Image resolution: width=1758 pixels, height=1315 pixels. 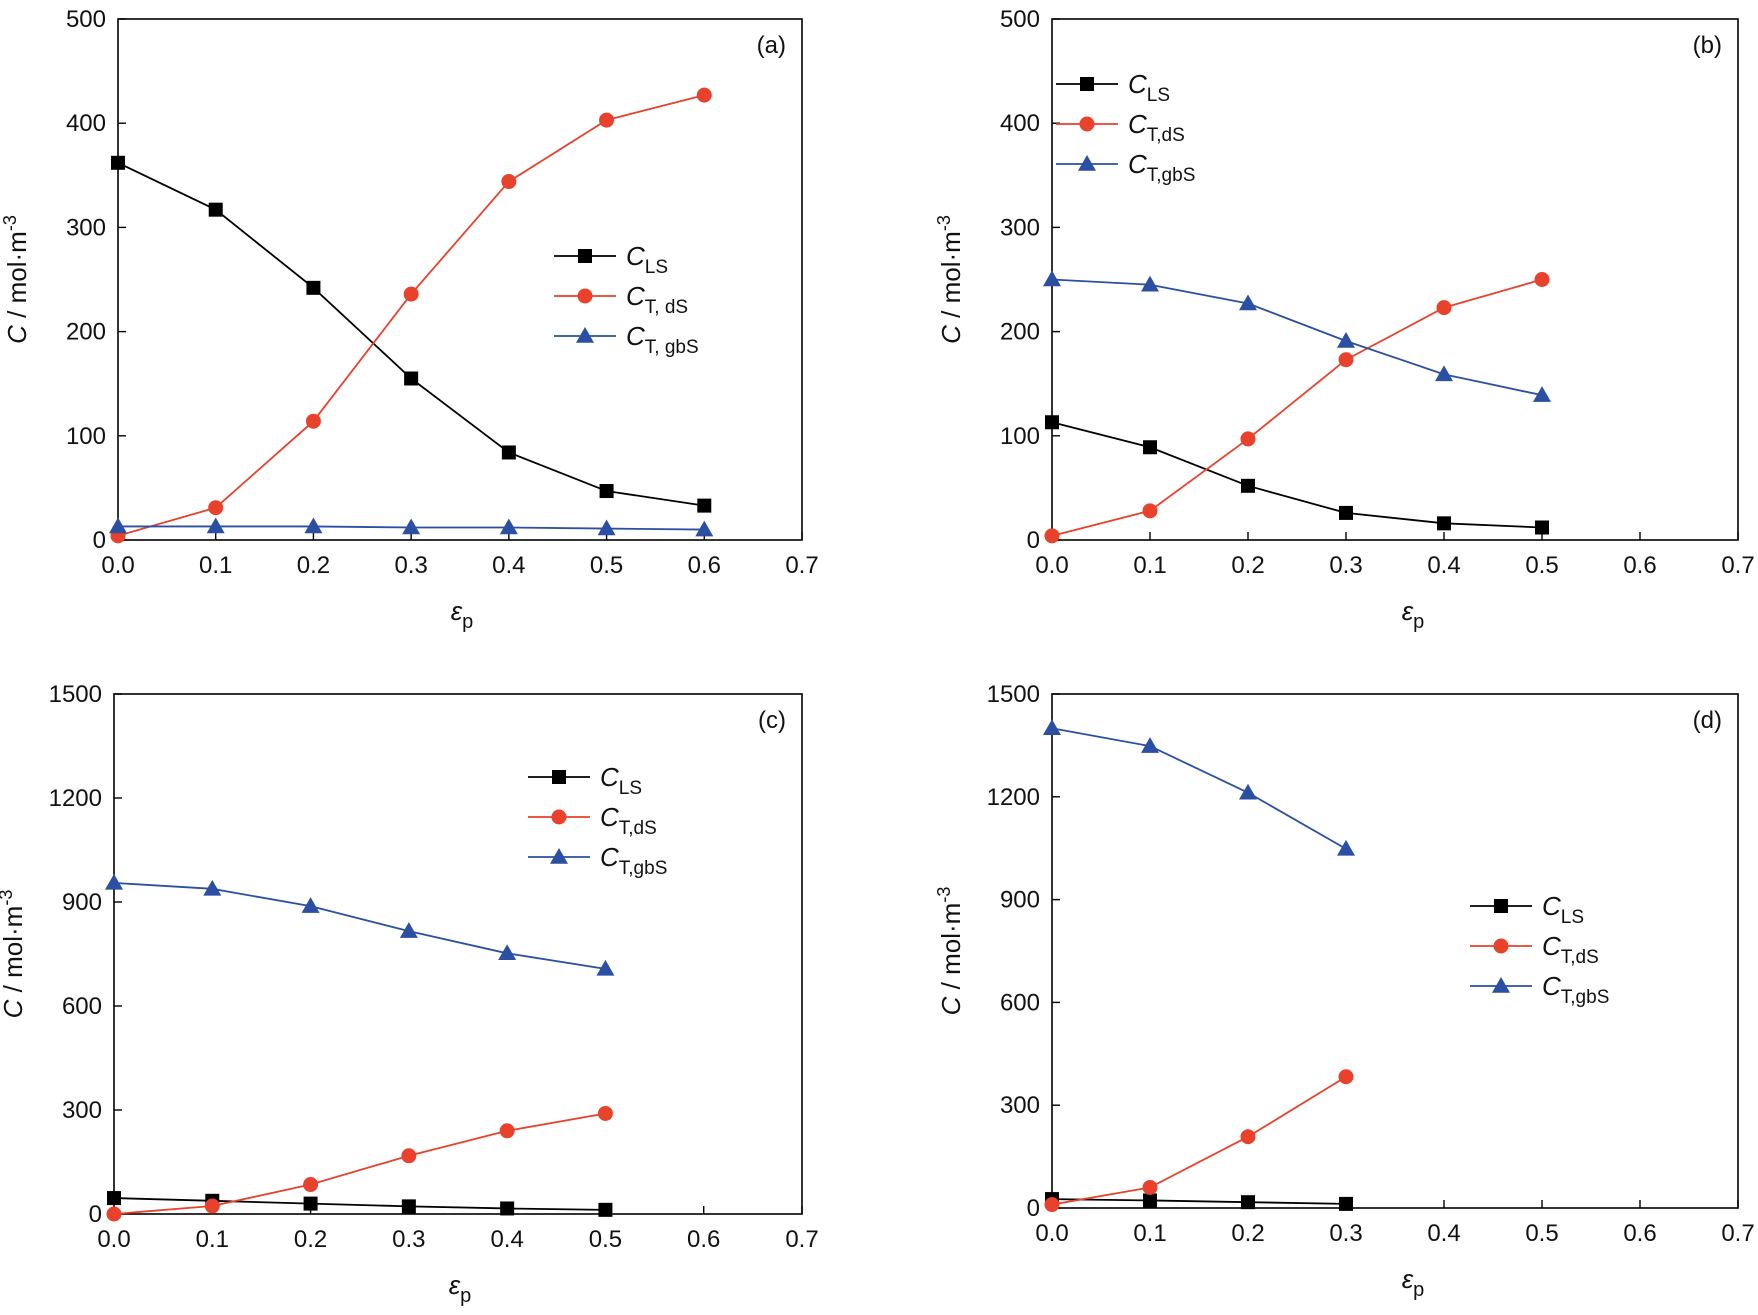 I want to click on x-tick-label: 0.7, so click(x=1737, y=1233).